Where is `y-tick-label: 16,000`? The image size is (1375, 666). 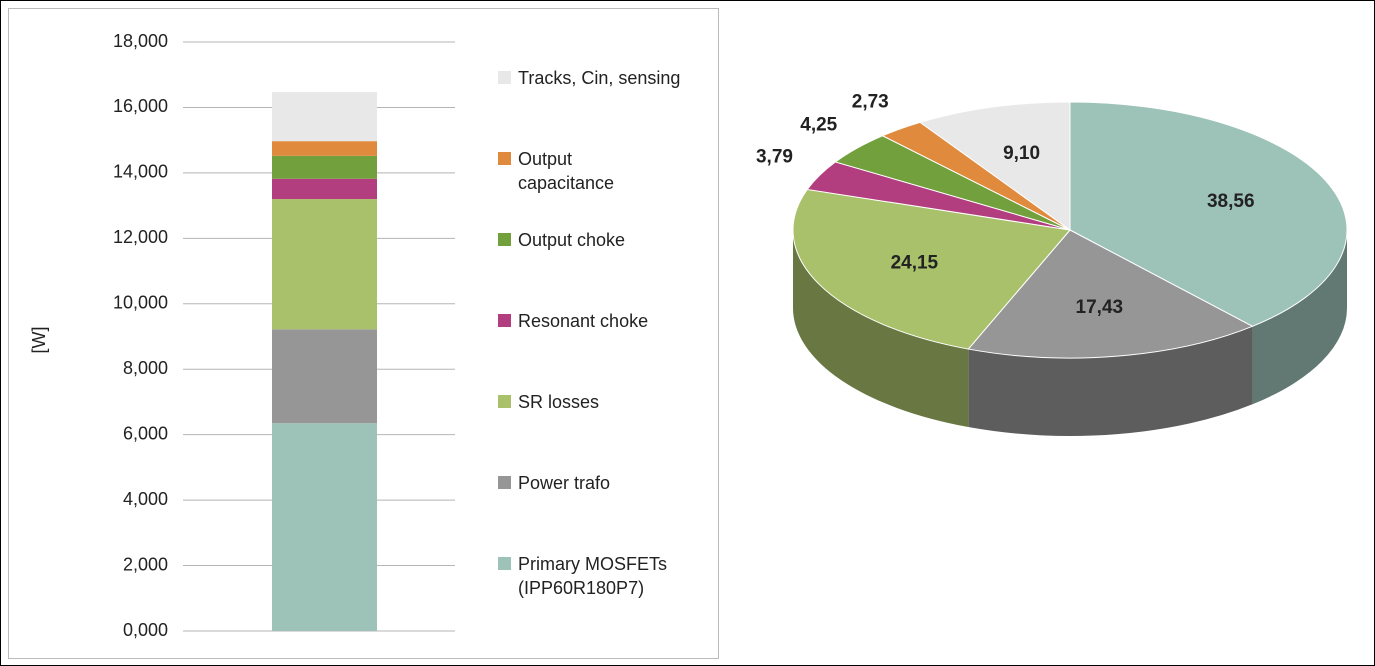 y-tick-label: 16,000 is located at coordinates (140, 106).